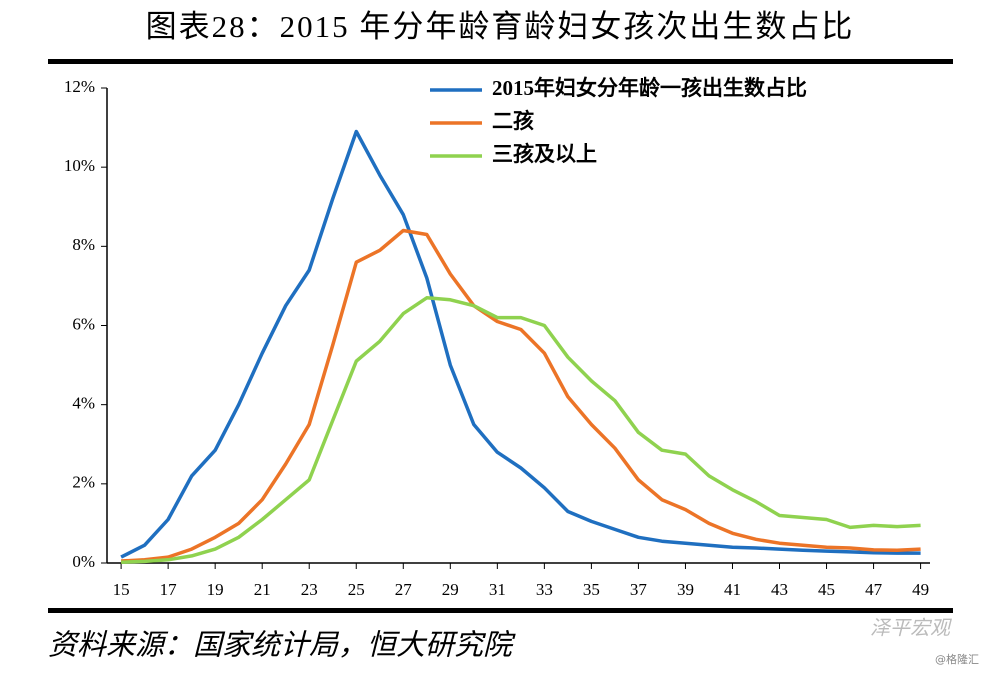 The width and height of the screenshot is (1000, 678). I want to click on x-tick-label: 45, so click(826, 589).